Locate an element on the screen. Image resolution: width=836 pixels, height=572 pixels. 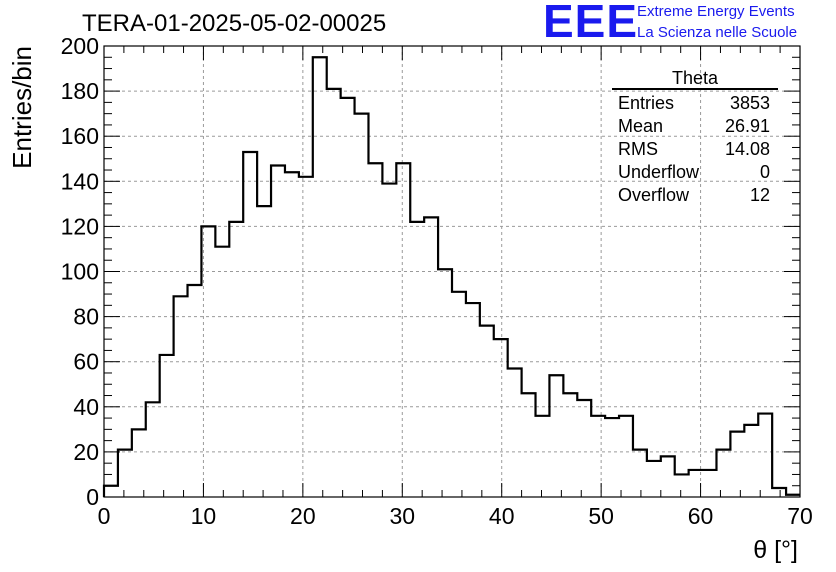
y-tick-label: 80 is located at coordinates (86, 317).